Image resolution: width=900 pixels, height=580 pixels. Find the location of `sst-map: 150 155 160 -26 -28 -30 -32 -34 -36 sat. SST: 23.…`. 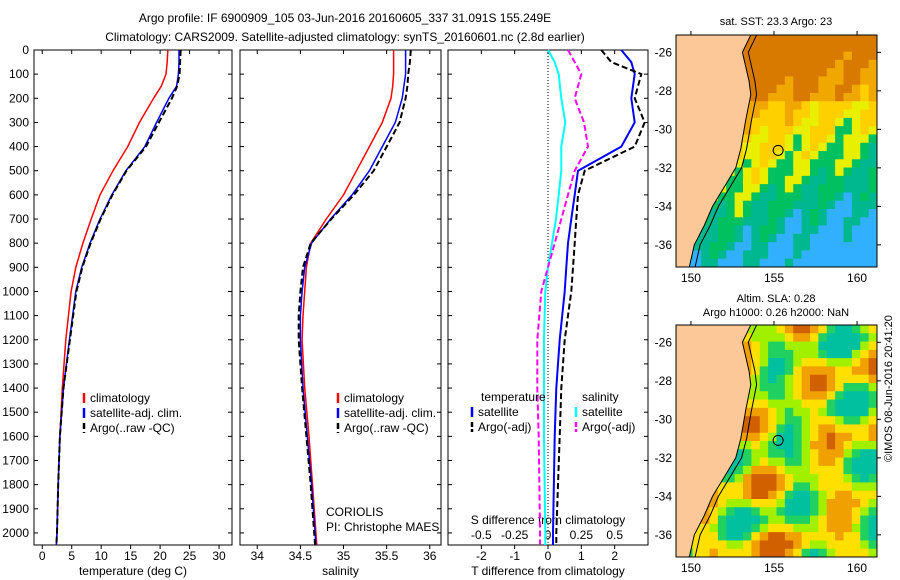

sst-map: 150 155 160 -26 -28 -30 -32 -34 -36 sat. SST: 23.… is located at coordinates (768, 150).